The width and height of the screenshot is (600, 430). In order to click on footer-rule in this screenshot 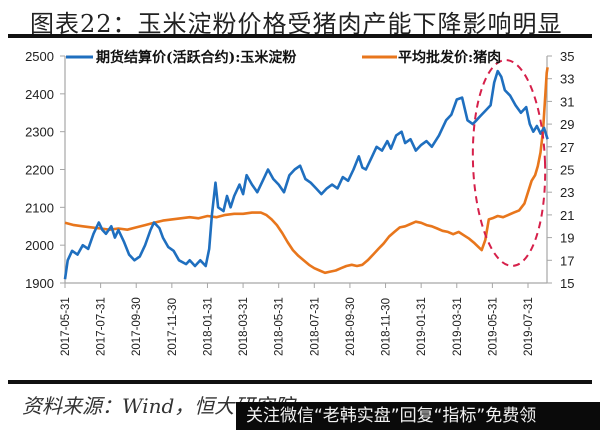, I will do `click(300, 382)`.